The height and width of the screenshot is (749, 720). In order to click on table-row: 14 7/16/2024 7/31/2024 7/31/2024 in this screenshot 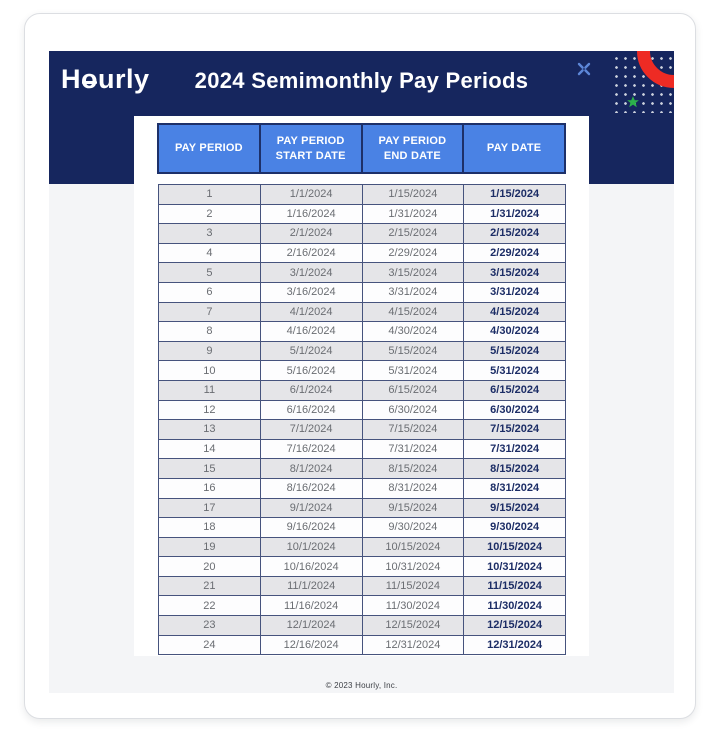, I will do `click(362, 449)`.